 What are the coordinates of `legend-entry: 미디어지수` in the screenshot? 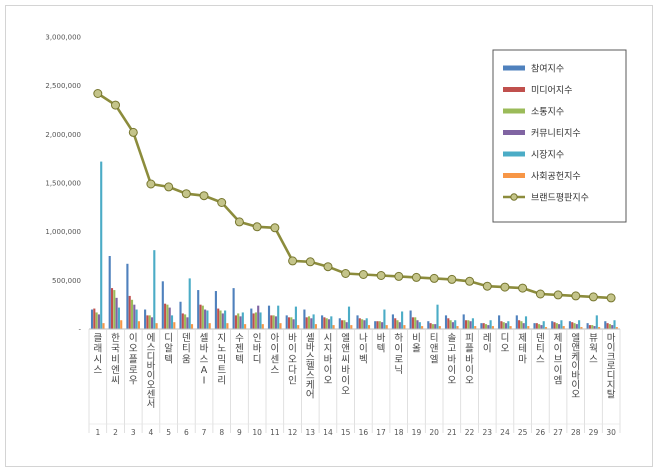 It's located at (551, 90).